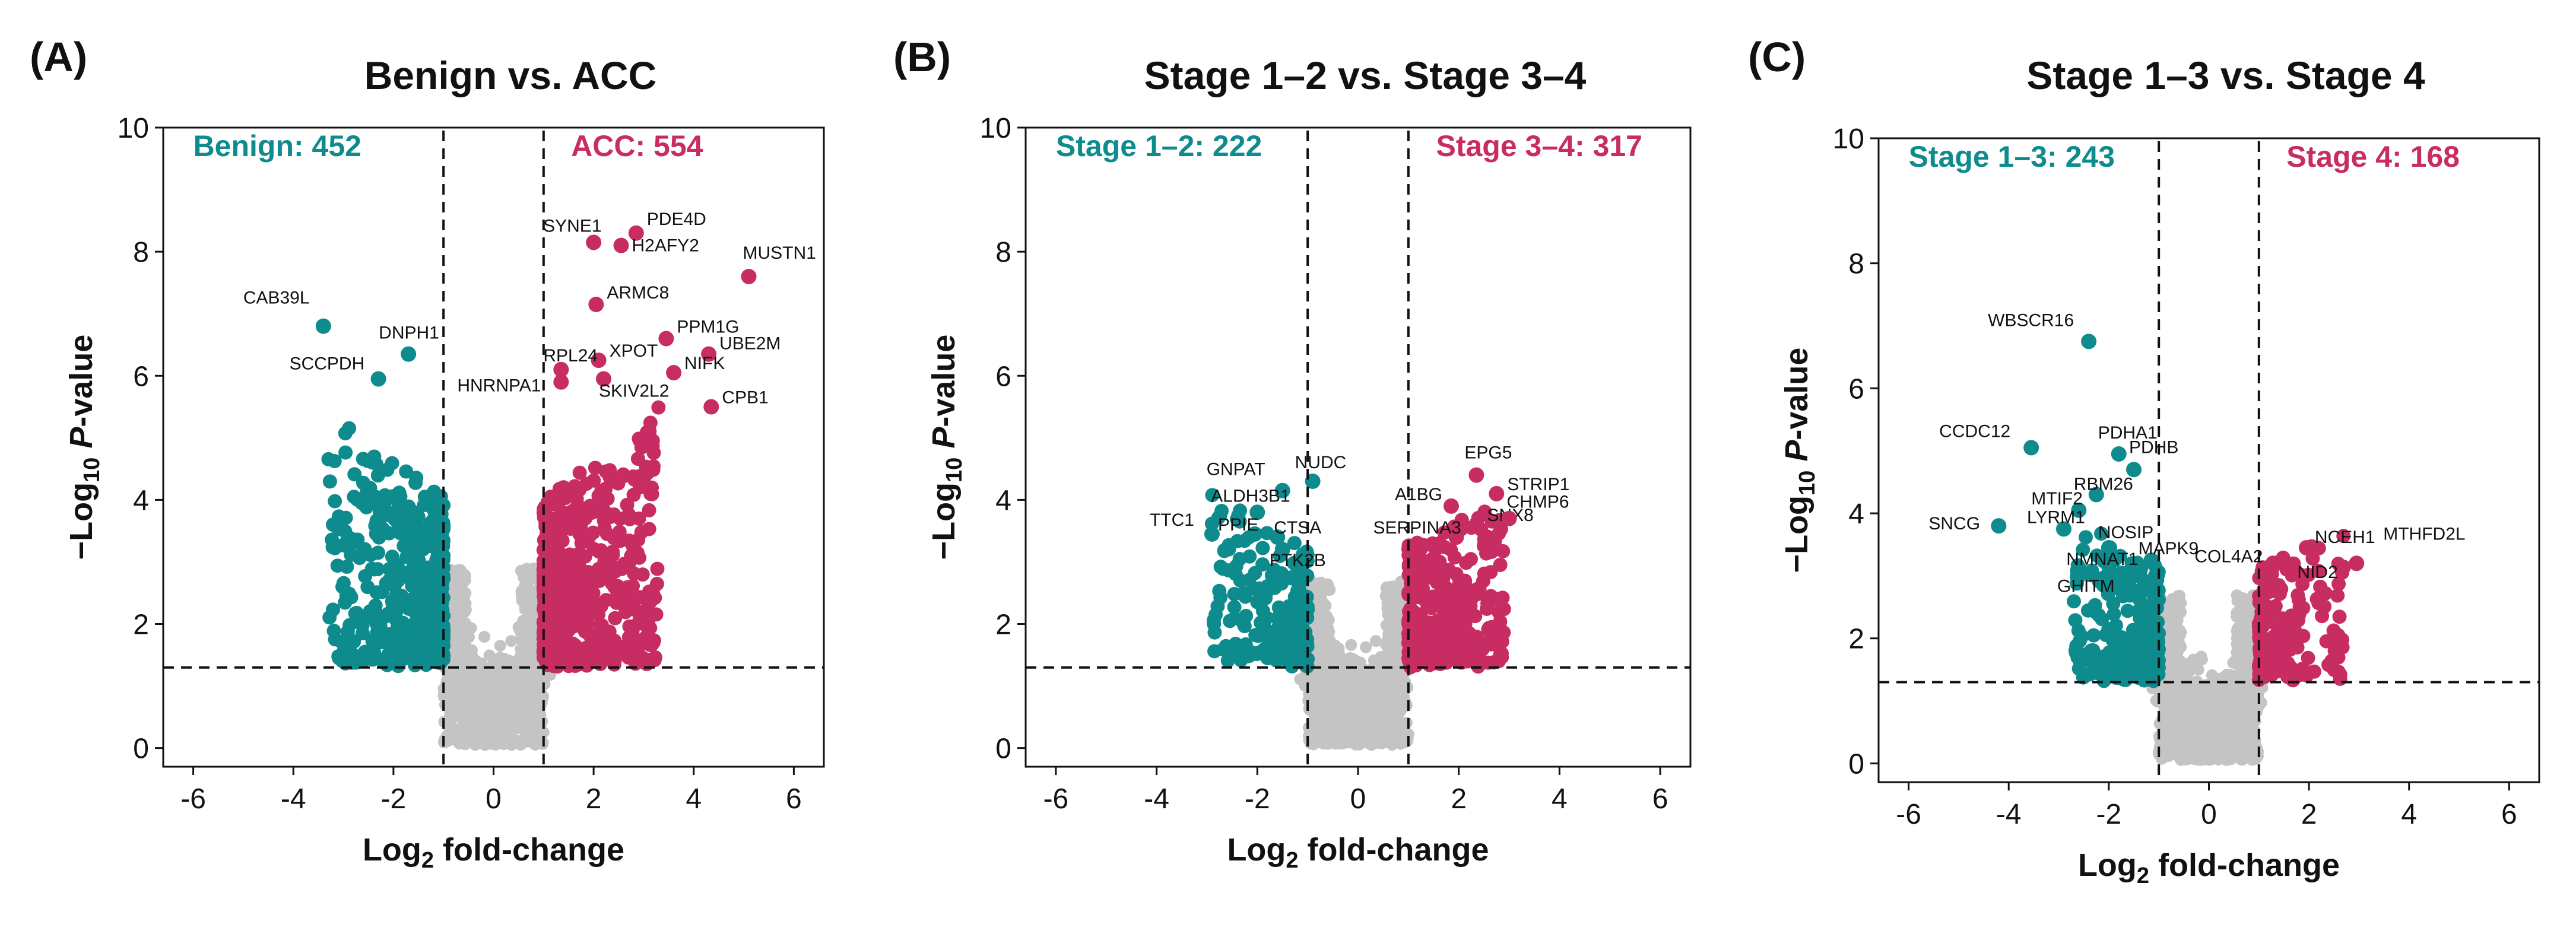  Describe the element at coordinates (676, 219) in the screenshot. I see `gene-label: PDE4D` at that location.